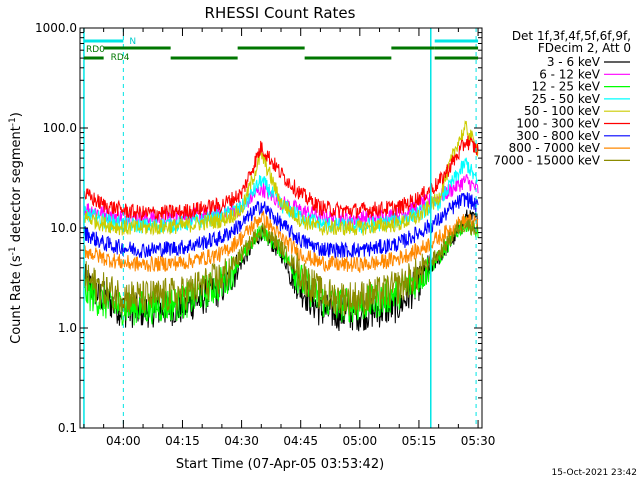 The width and height of the screenshot is (640, 480). What do you see at coordinates (570, 74) in the screenshot?
I see `legend-label-1: 6 - 12 keV` at bounding box center [570, 74].